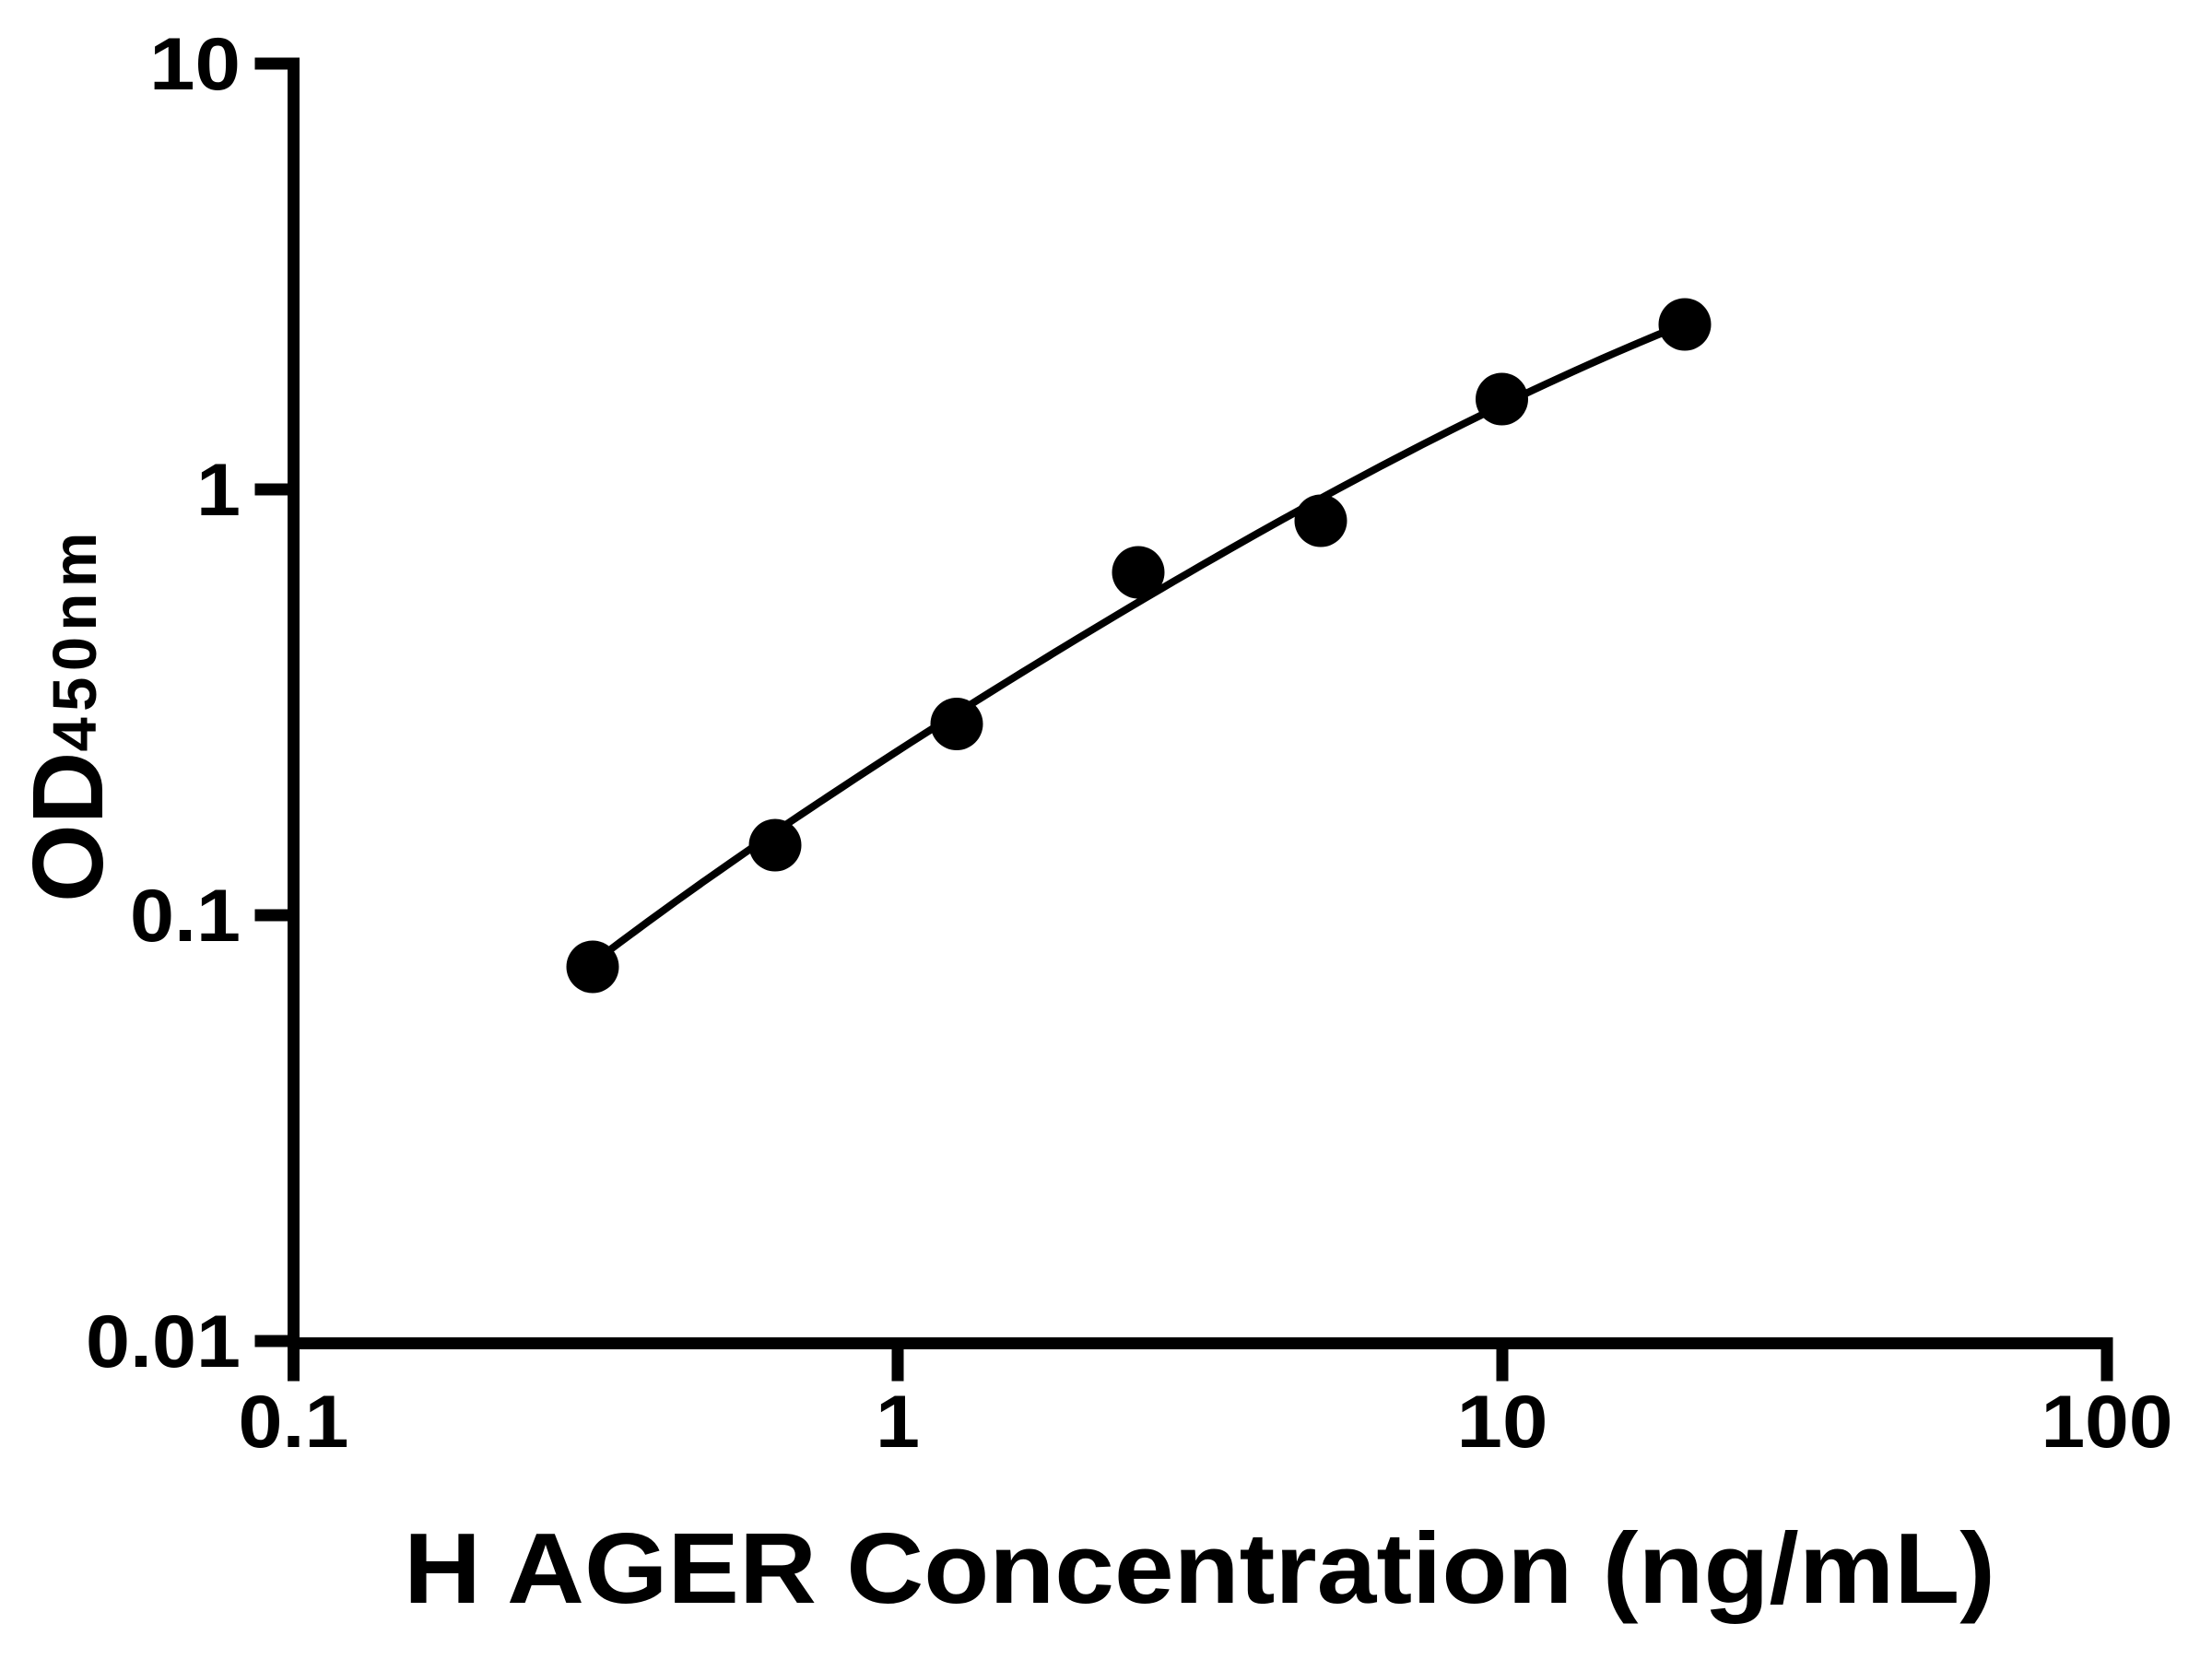 The height and width of the screenshot is (1659, 2212). What do you see at coordinates (1199, 1568) in the screenshot?
I see `svg-text: H AGER Concentration (ng/mL)` at bounding box center [1199, 1568].